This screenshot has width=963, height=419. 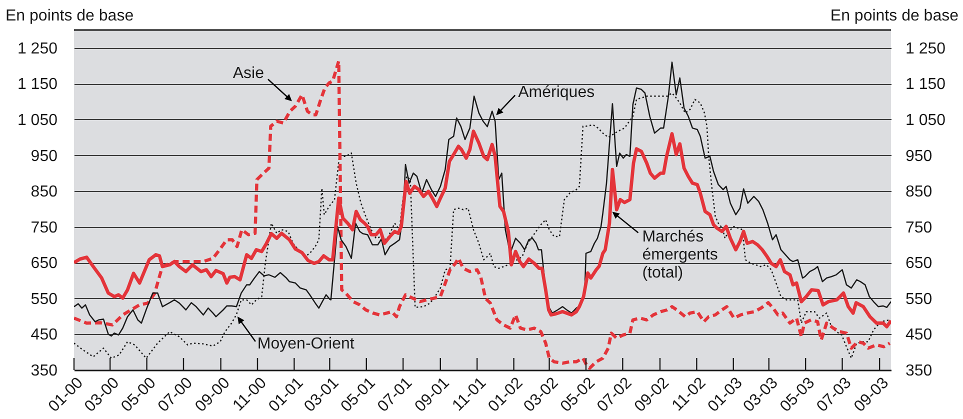 I want to click on y2-tick-label: 850, so click(x=919, y=192).